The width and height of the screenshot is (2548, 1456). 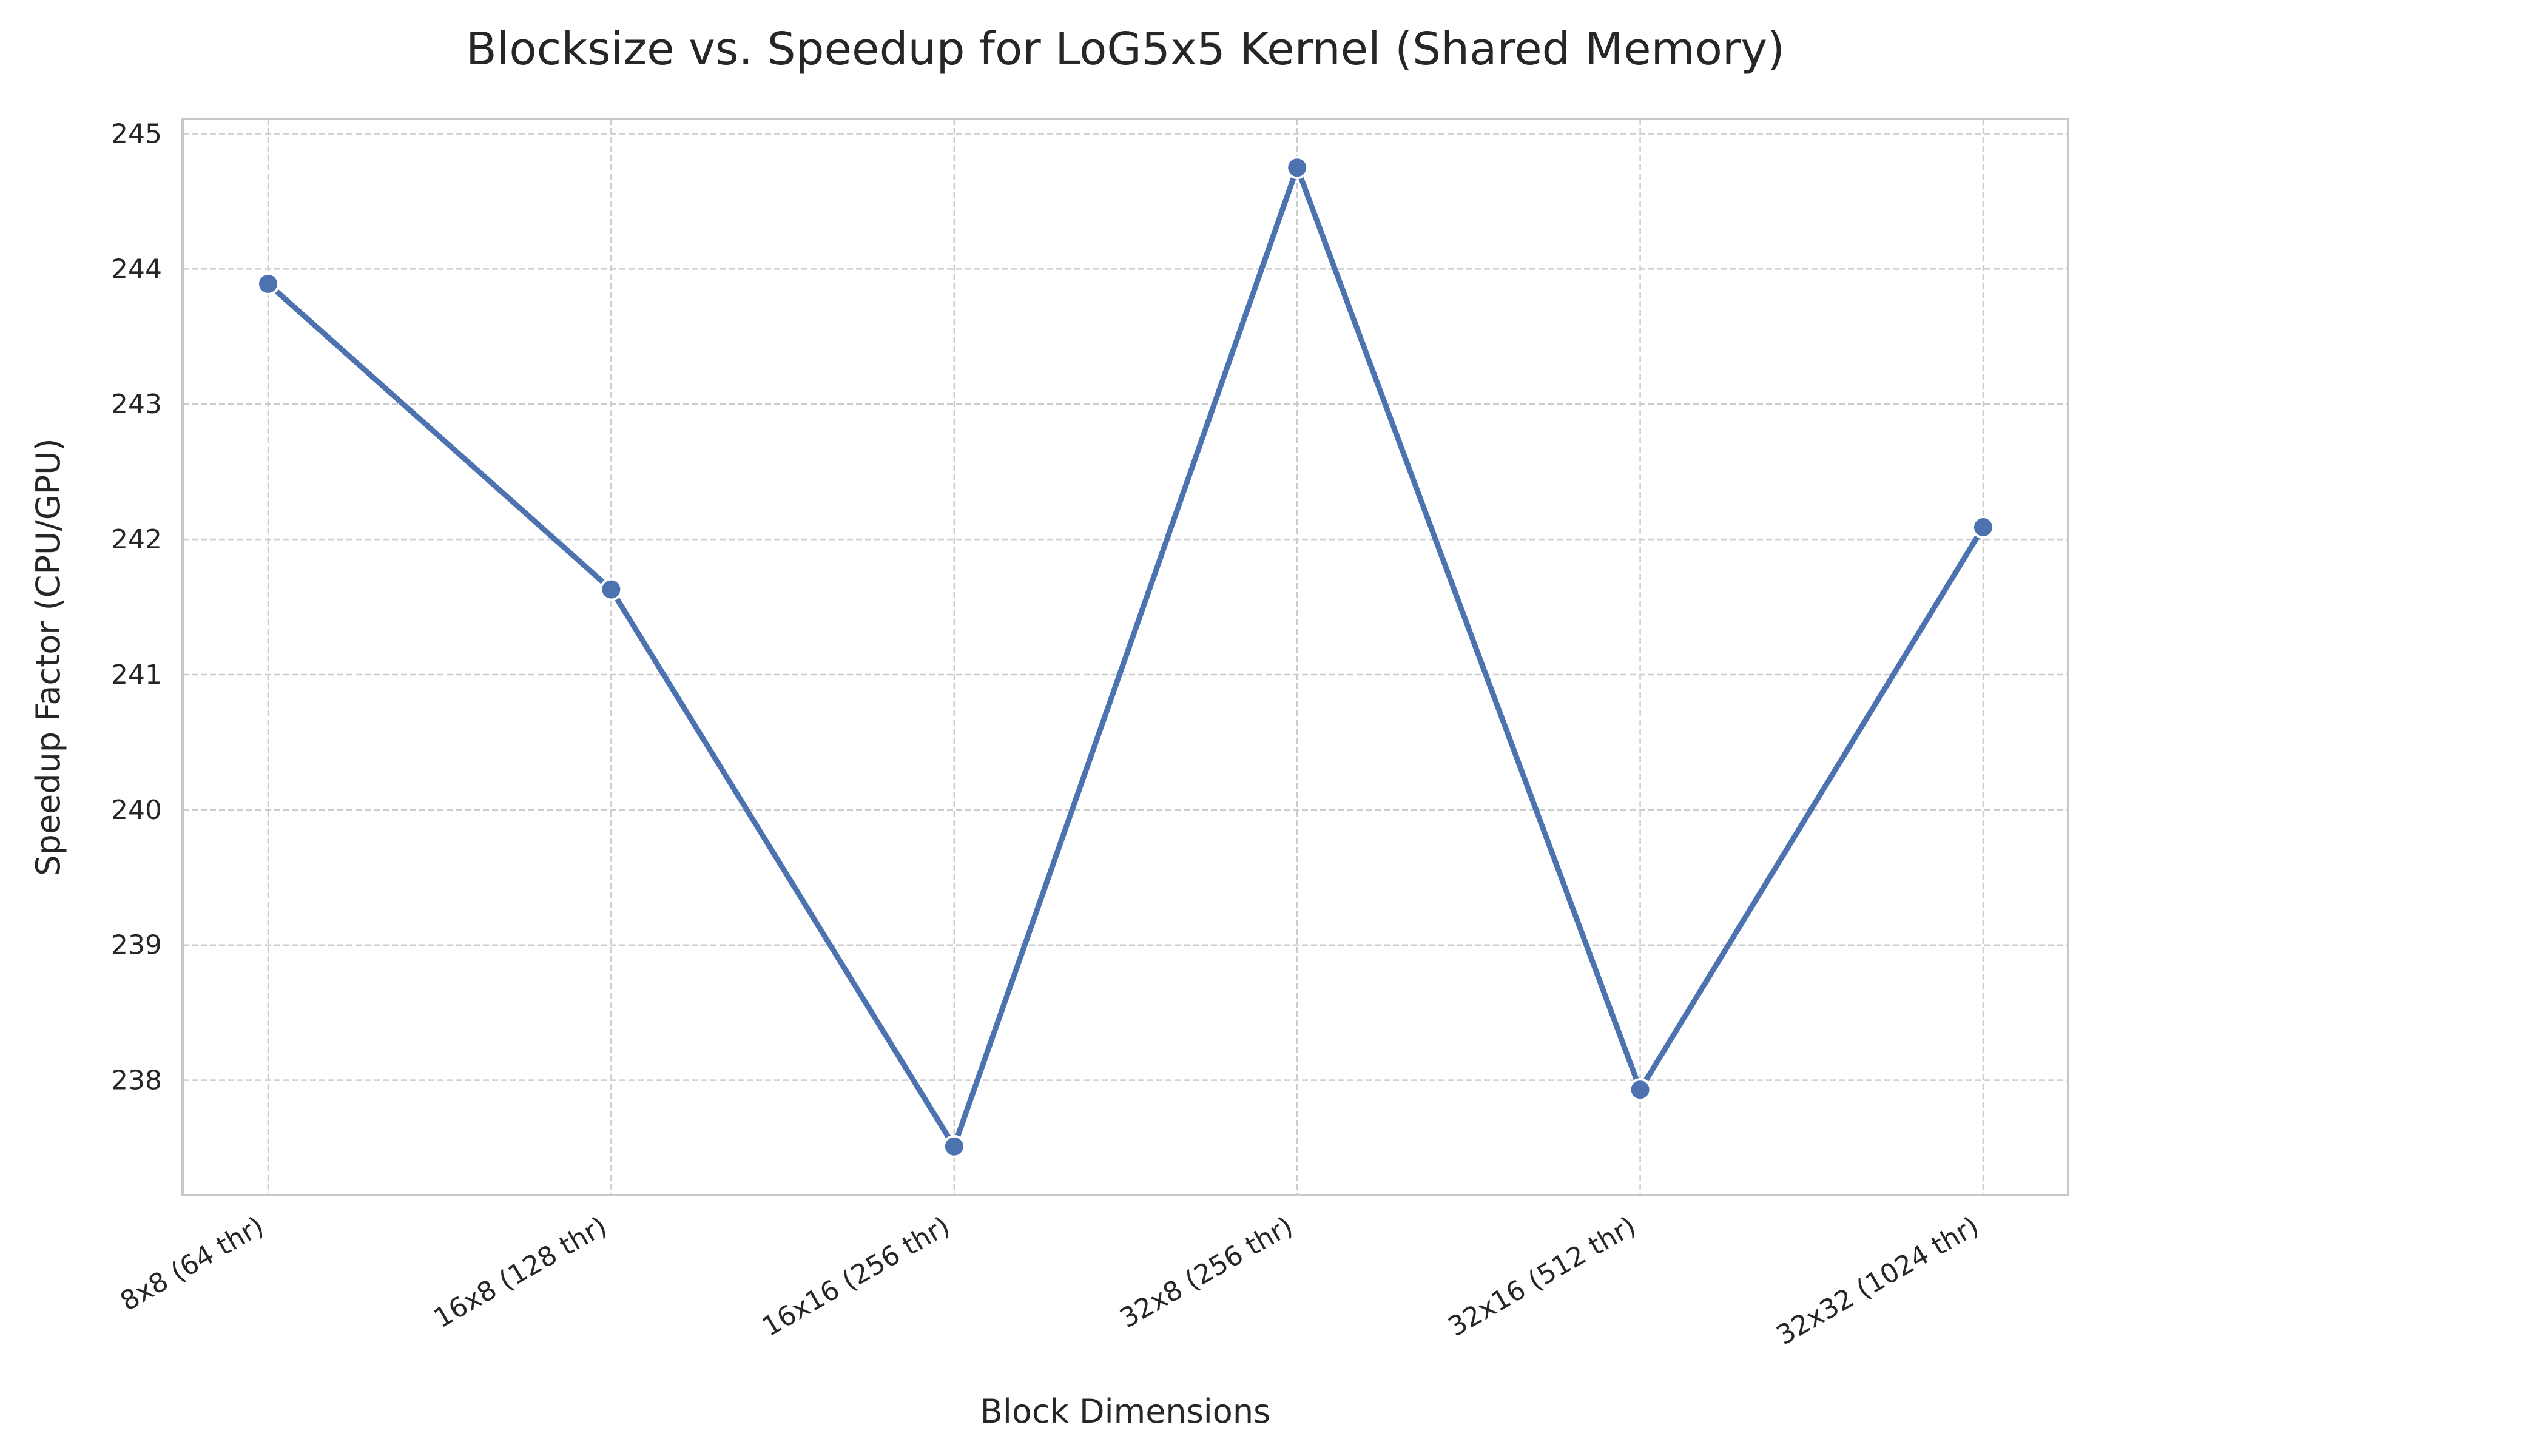 I want to click on y-tick-label: 238, so click(x=136, y=1080).